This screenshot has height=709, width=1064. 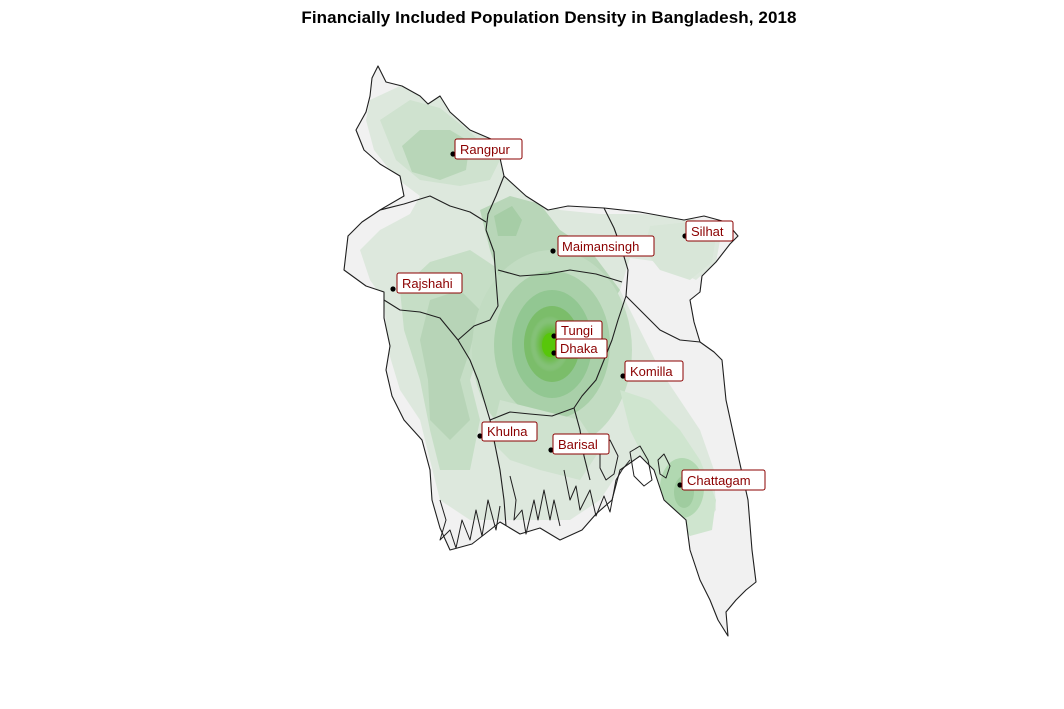 What do you see at coordinates (495, 203) in the screenshot?
I see `border-rangpur-maimansingh` at bounding box center [495, 203].